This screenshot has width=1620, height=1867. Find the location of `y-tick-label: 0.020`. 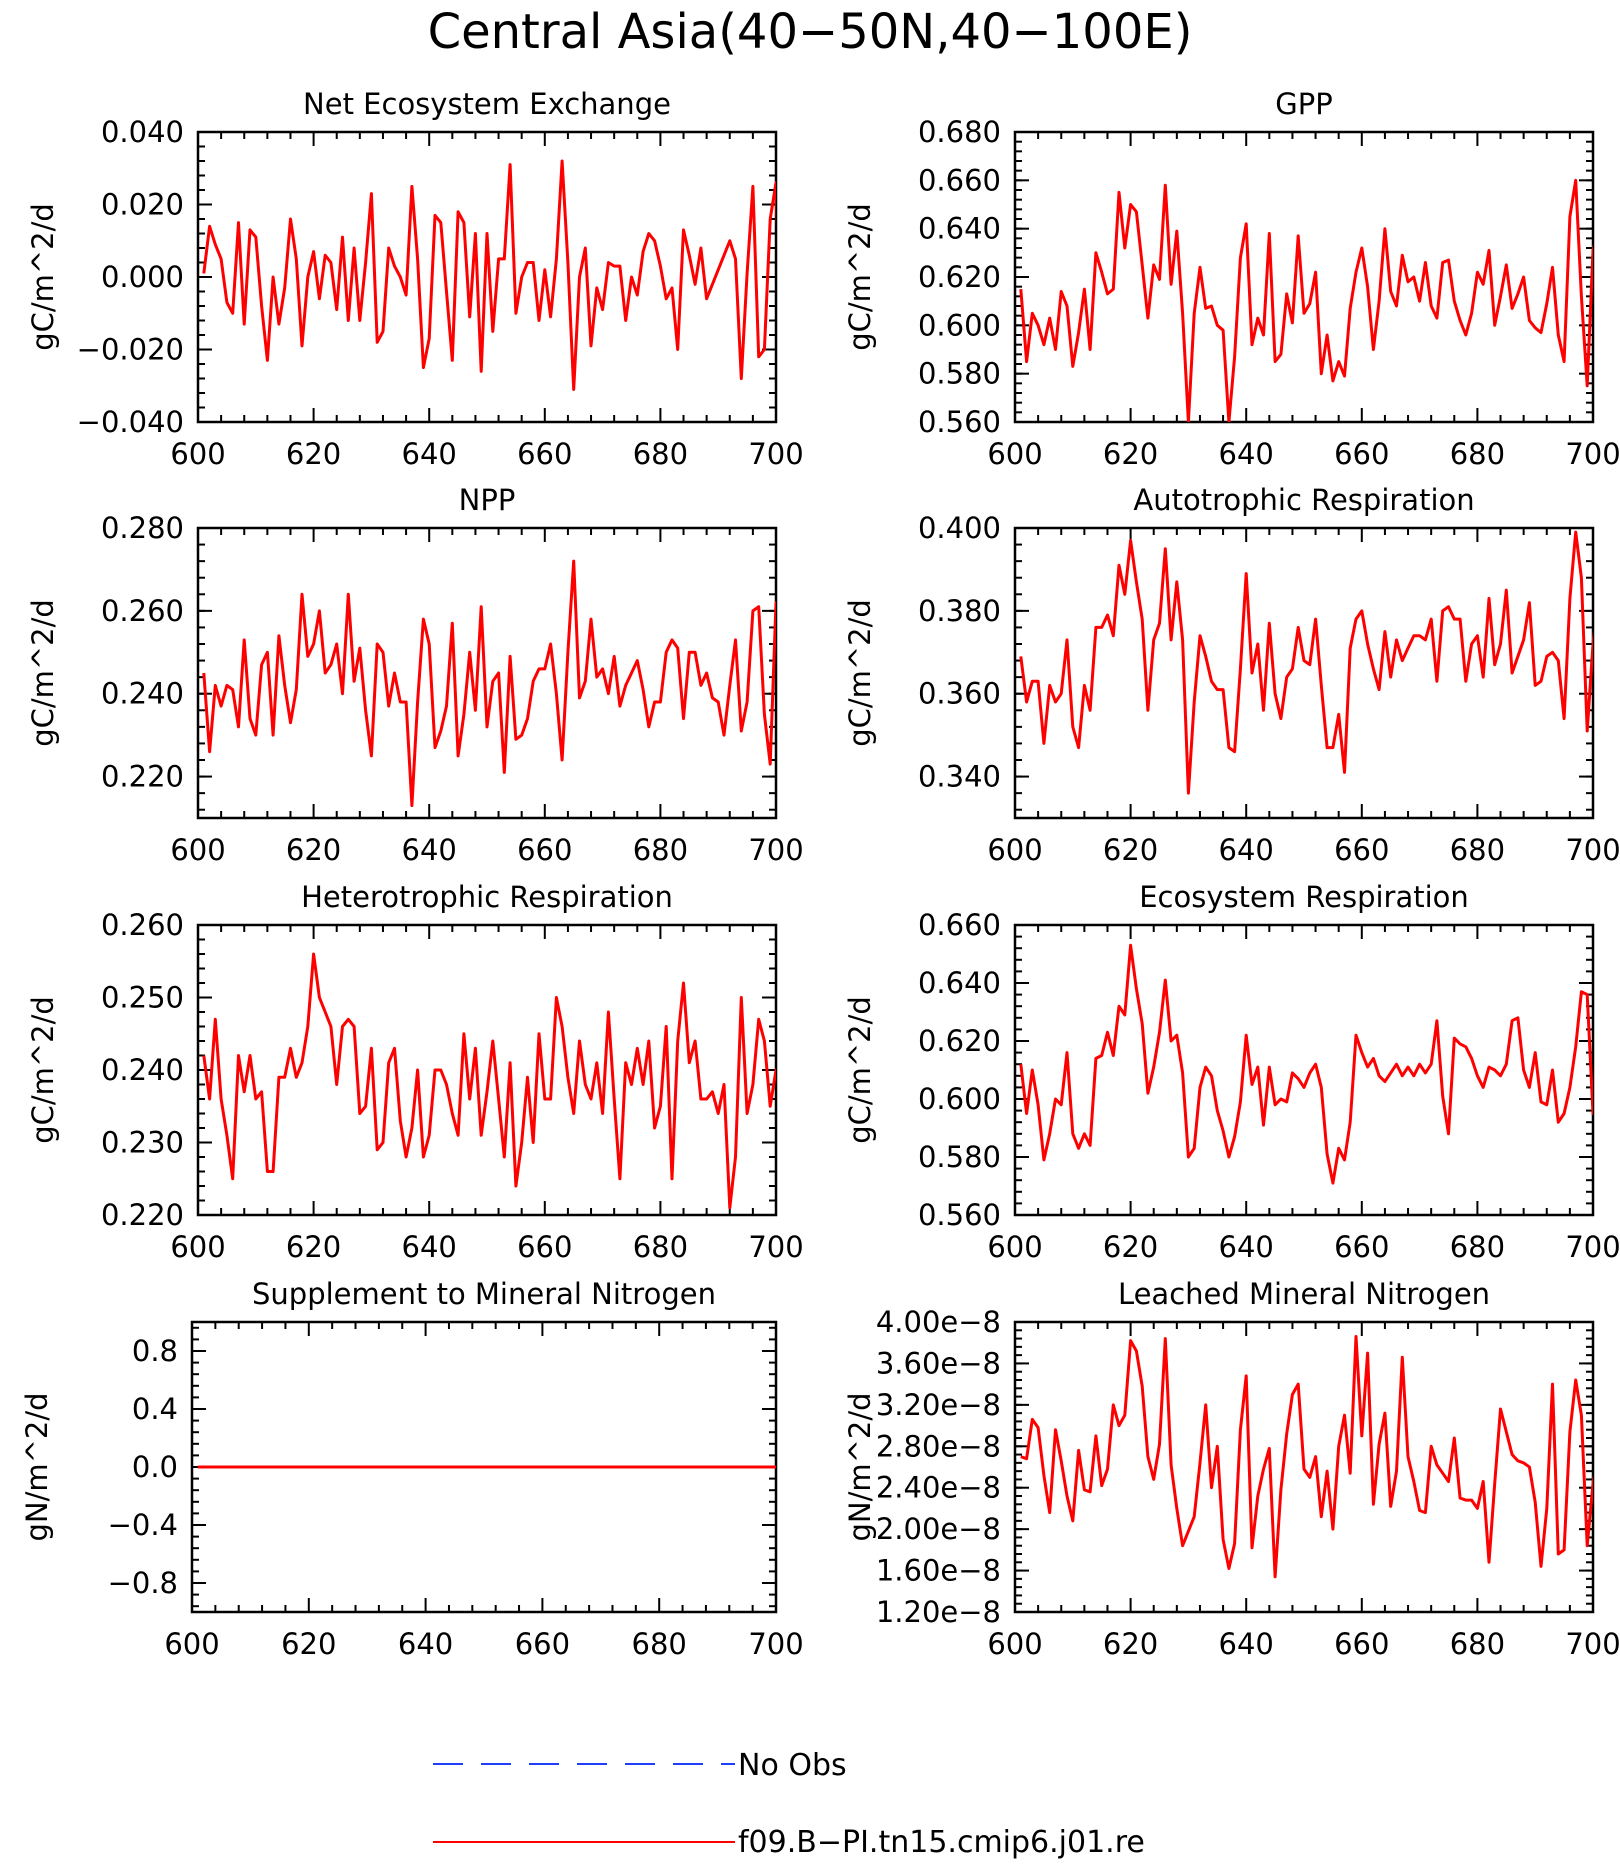

y-tick-label: 0.020 is located at coordinates (142, 205).